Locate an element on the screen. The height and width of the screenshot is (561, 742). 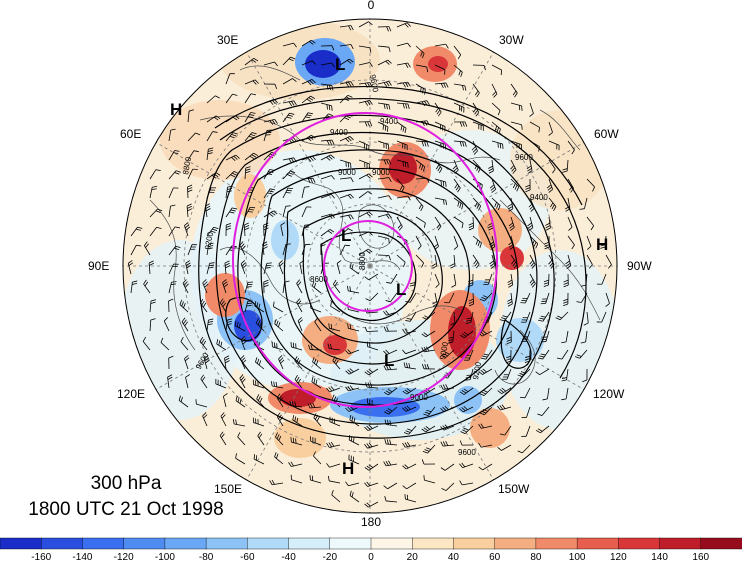
lon-label-90w: 90W is located at coordinates (639, 266).